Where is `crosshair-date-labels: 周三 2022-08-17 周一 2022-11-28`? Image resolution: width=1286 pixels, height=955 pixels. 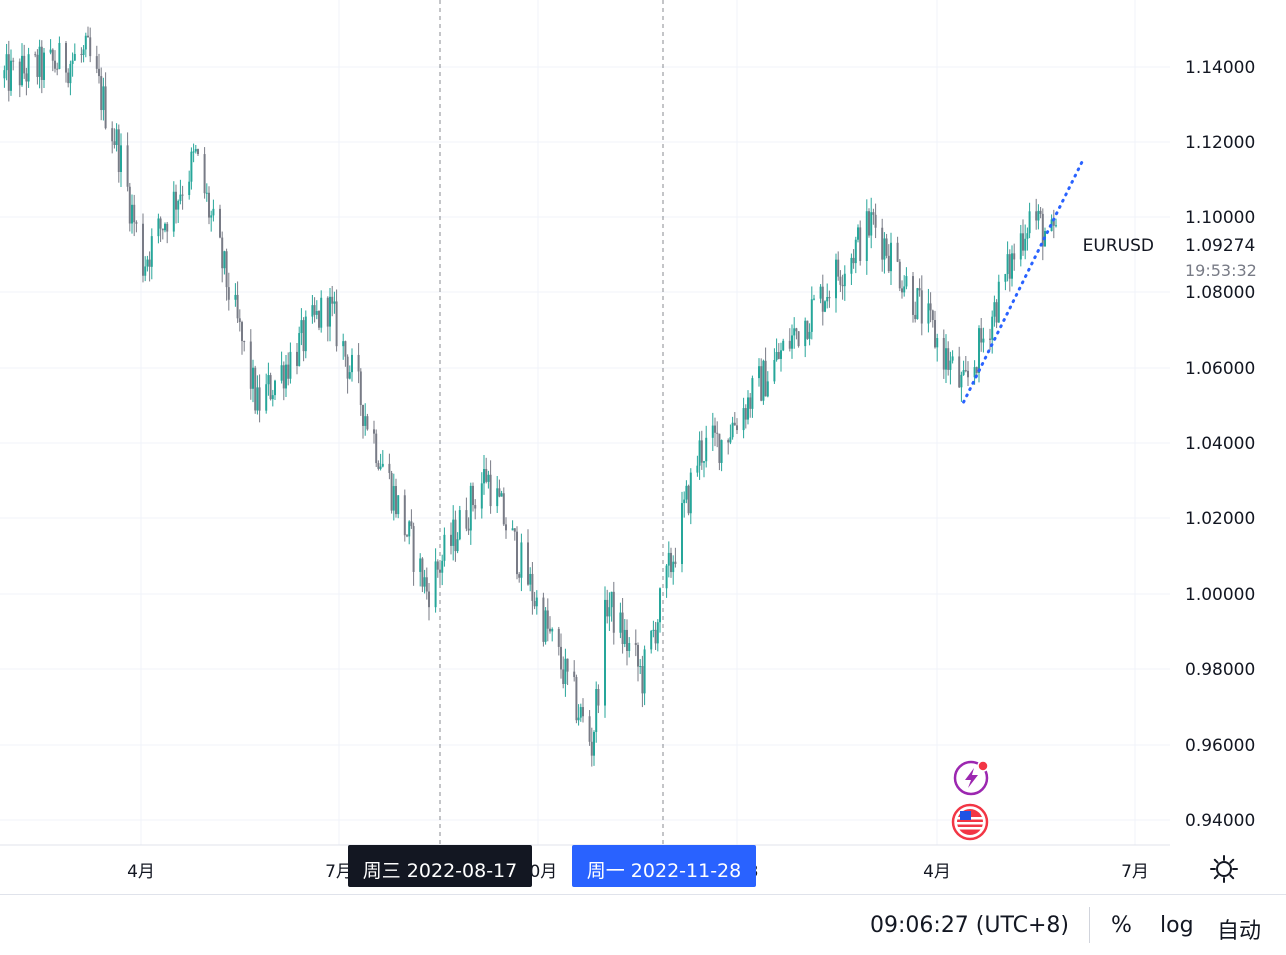 crosshair-date-labels: 周三 2022-08-17 周一 2022-11-28 is located at coordinates (552, 866).